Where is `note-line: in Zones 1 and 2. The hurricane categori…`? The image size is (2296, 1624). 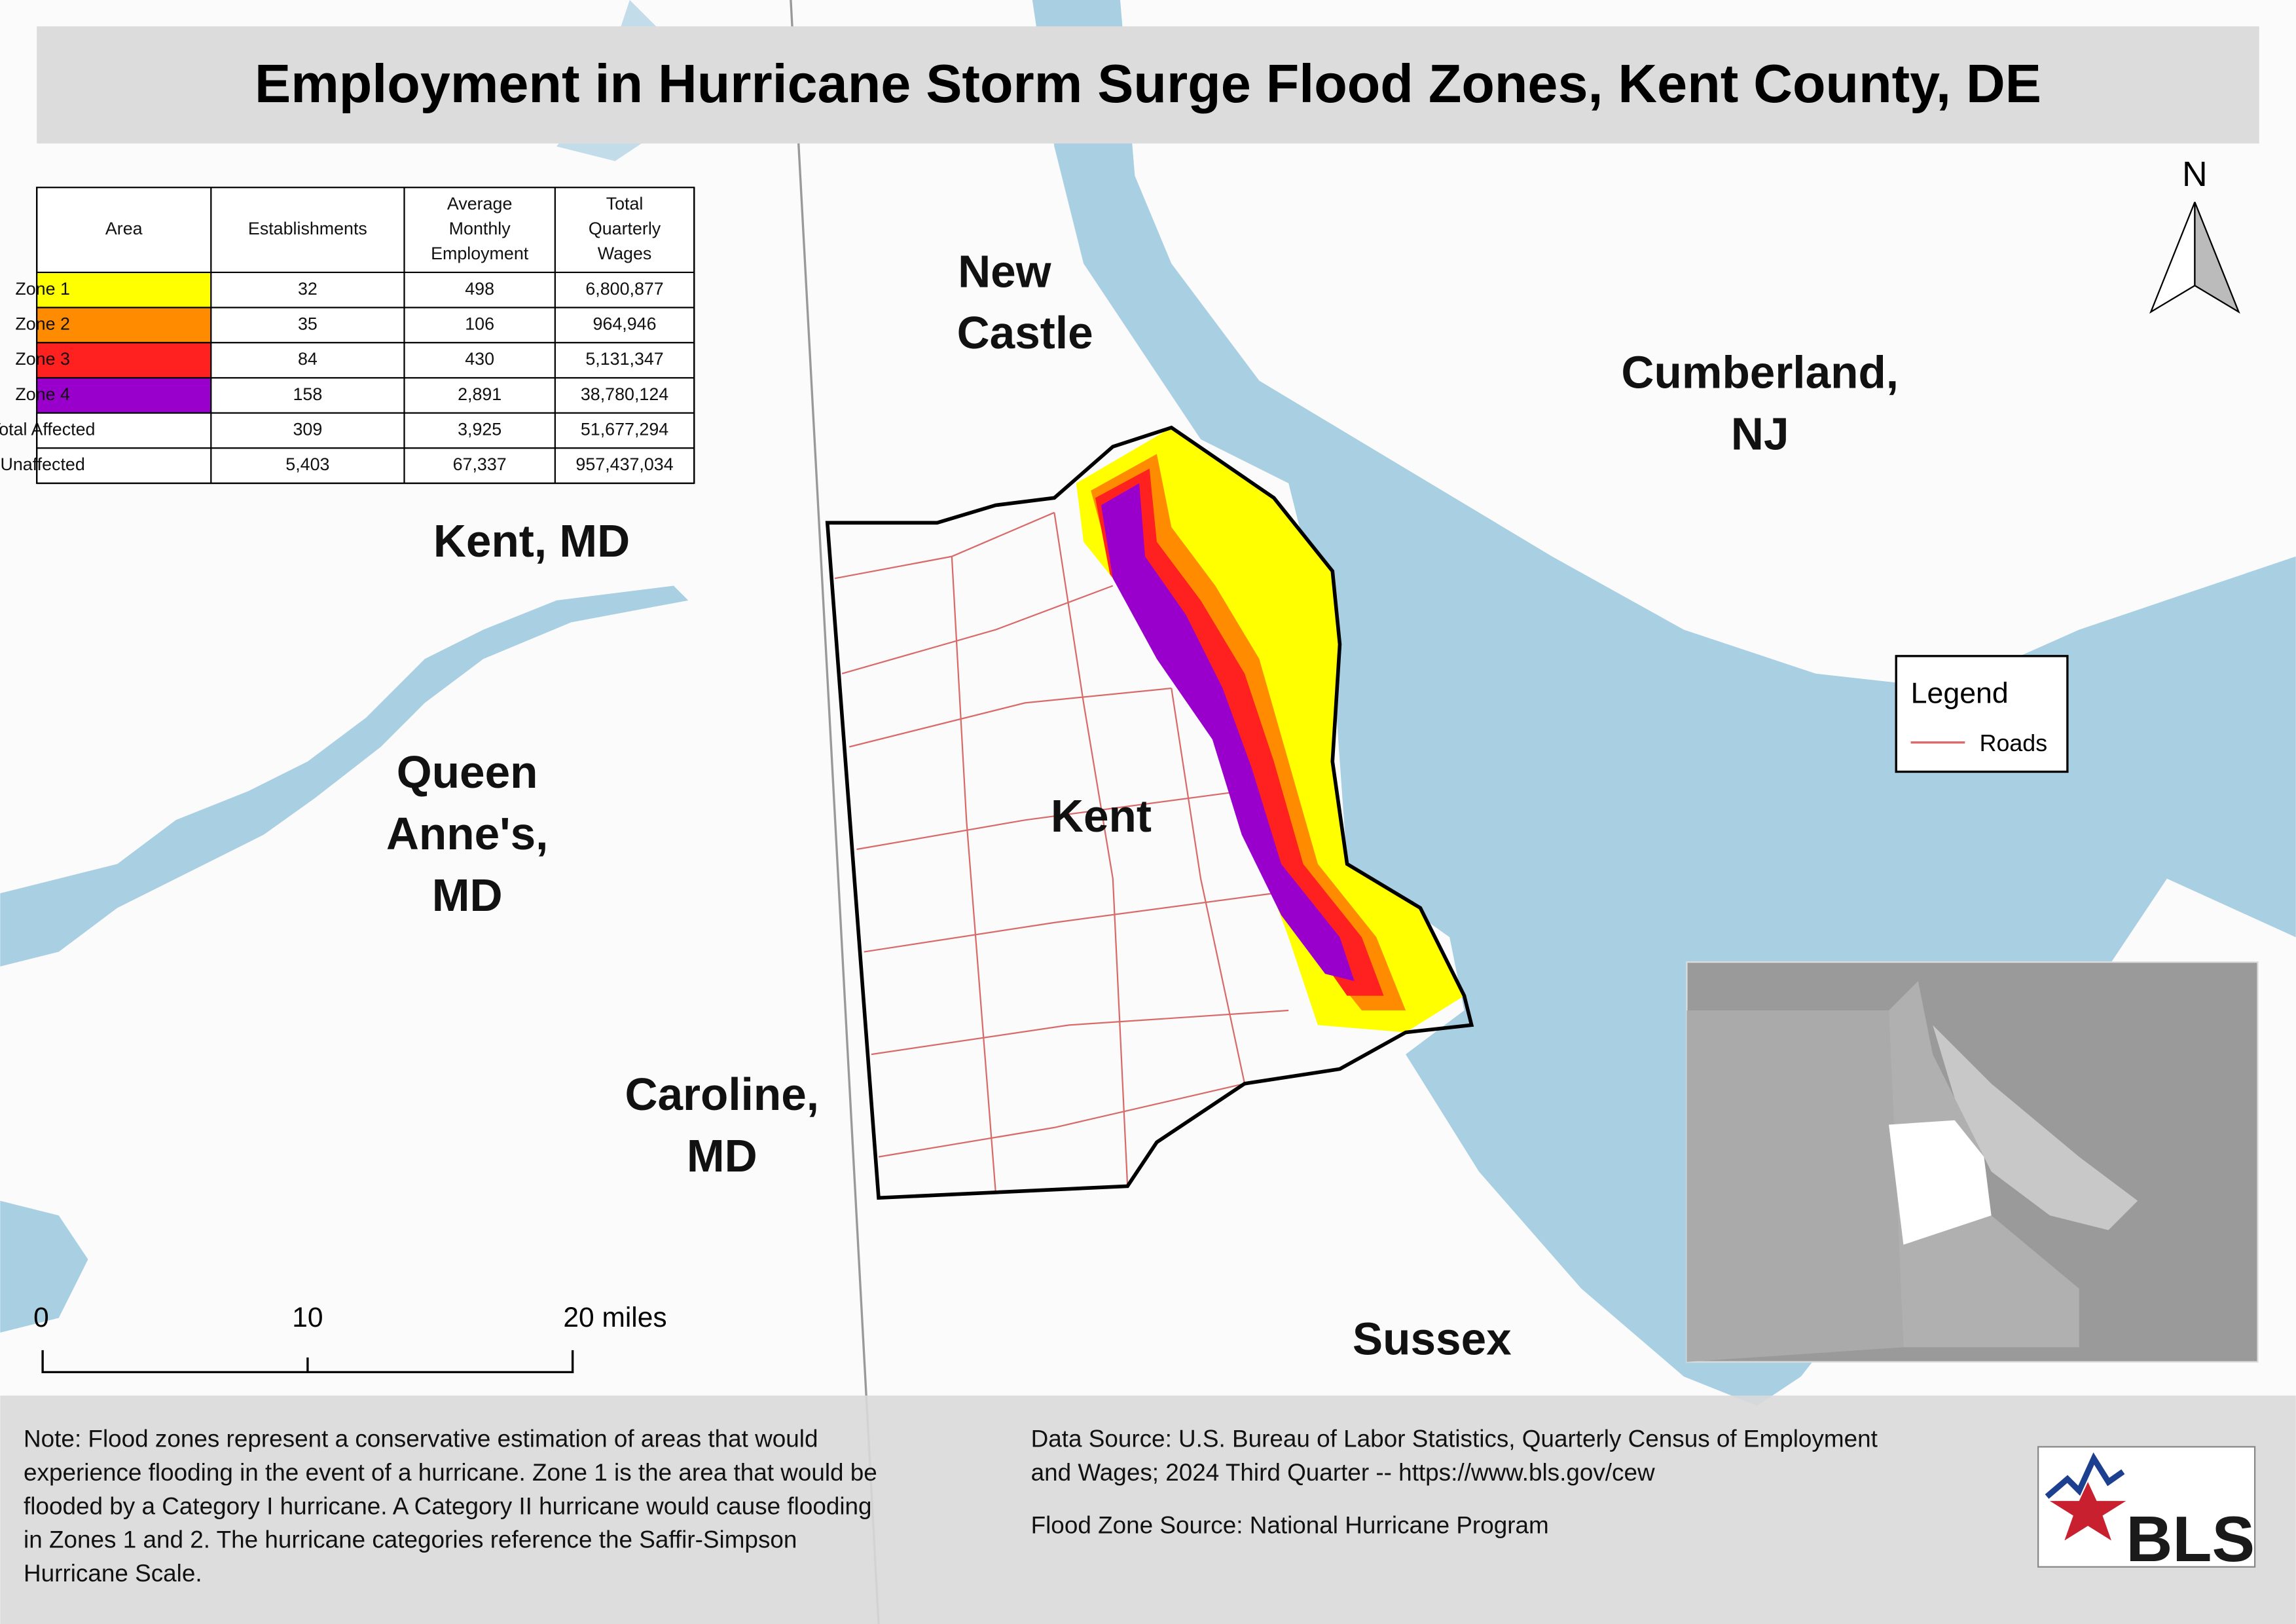
note-line: in Zones 1 and 2. The hurricane categori… is located at coordinates (410, 1539).